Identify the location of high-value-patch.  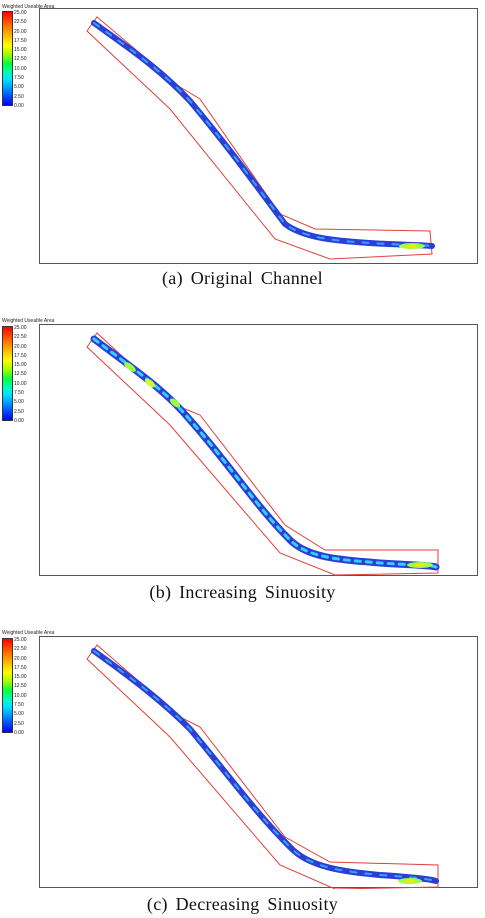
(130, 367).